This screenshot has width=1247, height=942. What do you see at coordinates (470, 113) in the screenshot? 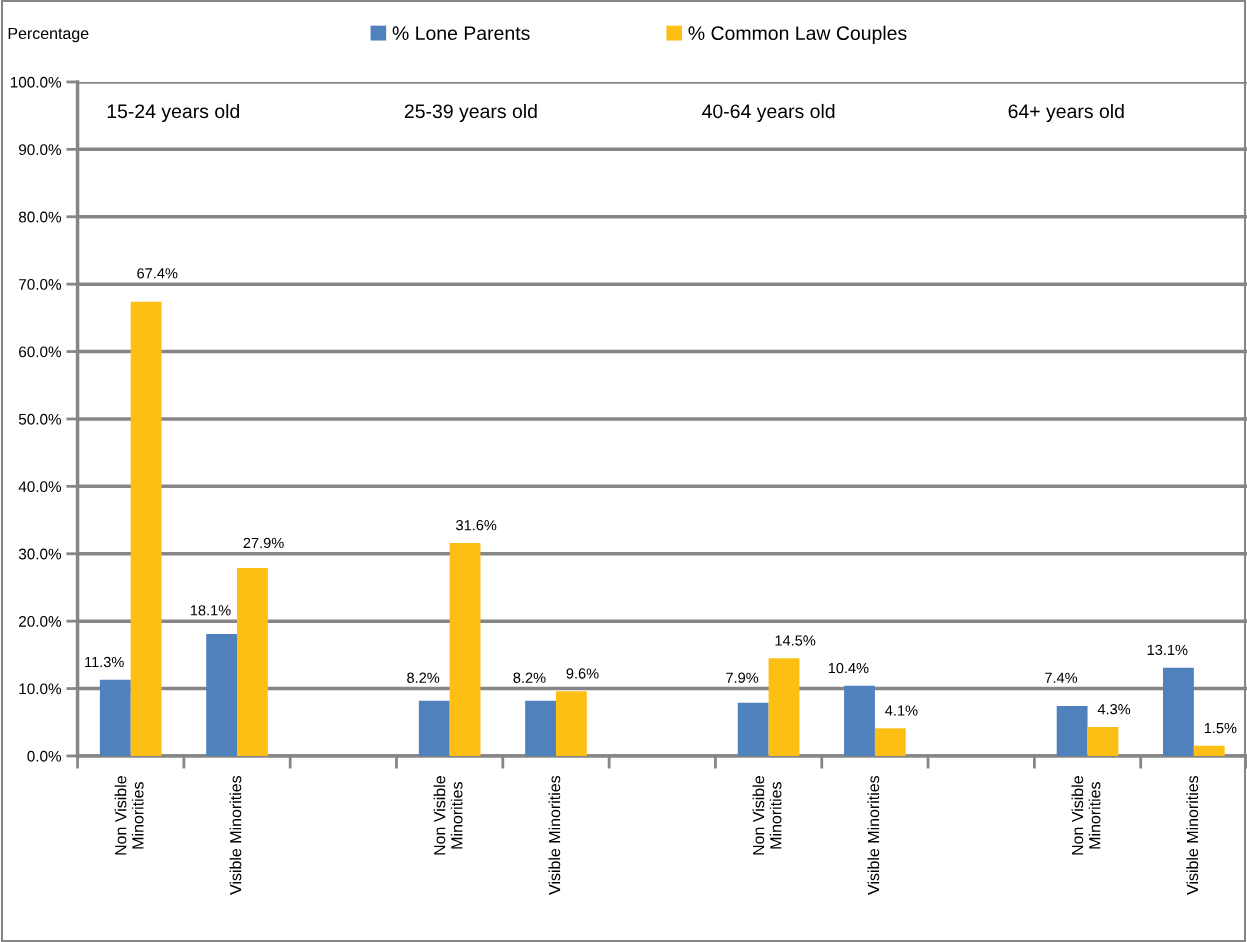
I see `annotation: 25-39 years old` at bounding box center [470, 113].